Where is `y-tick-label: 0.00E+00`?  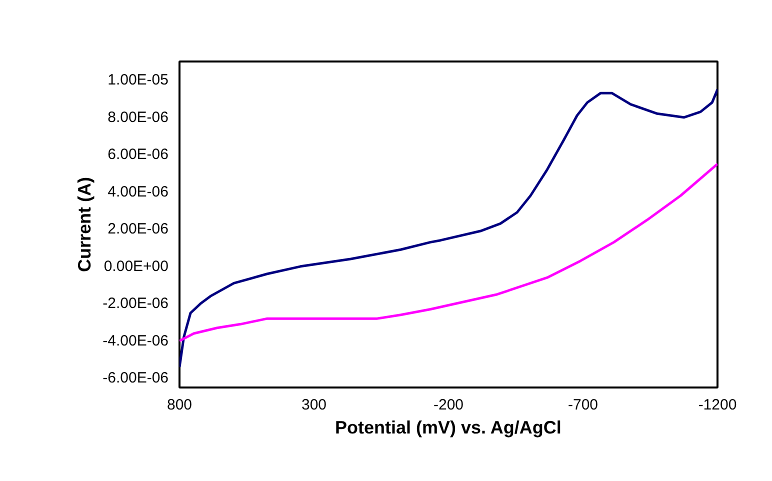
y-tick-label: 0.00E+00 is located at coordinates (136, 266).